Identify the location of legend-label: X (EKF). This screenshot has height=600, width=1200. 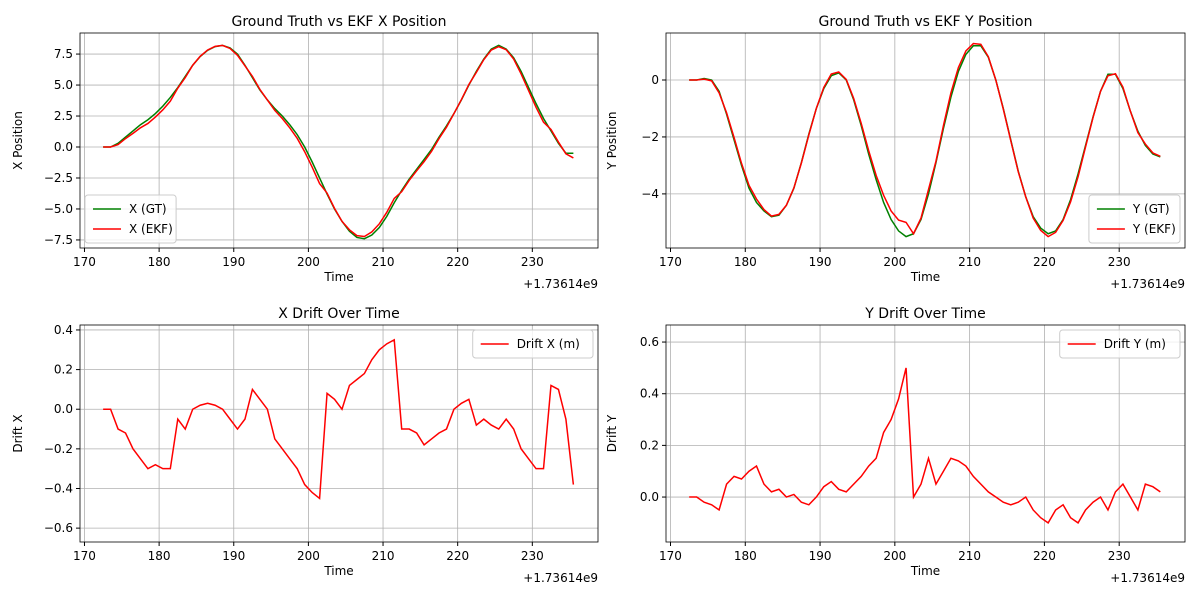
(151, 229).